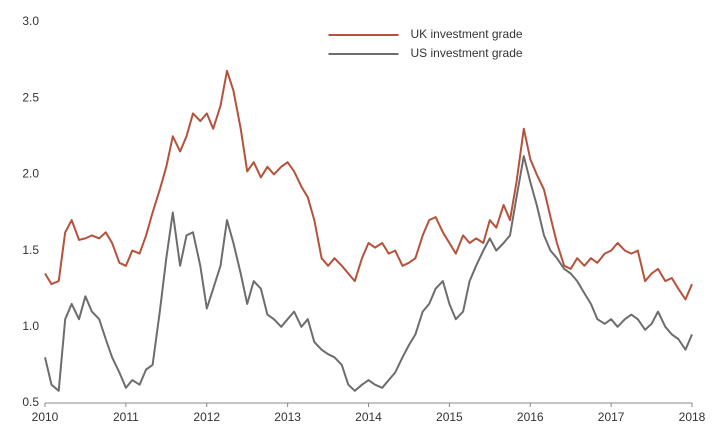 Image resolution: width=715 pixels, height=428 pixels. What do you see at coordinates (30, 97) in the screenshot?
I see `y-tick-label: 2.5` at bounding box center [30, 97].